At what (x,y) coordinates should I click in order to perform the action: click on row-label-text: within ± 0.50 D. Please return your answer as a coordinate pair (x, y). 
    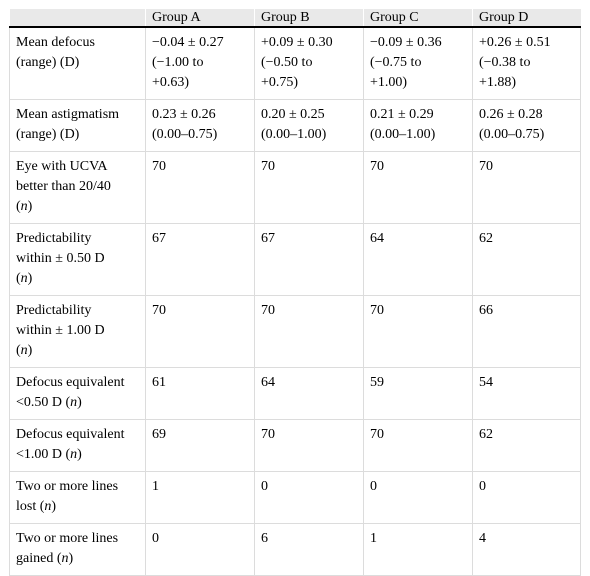
    Looking at the image, I should click on (60, 258).